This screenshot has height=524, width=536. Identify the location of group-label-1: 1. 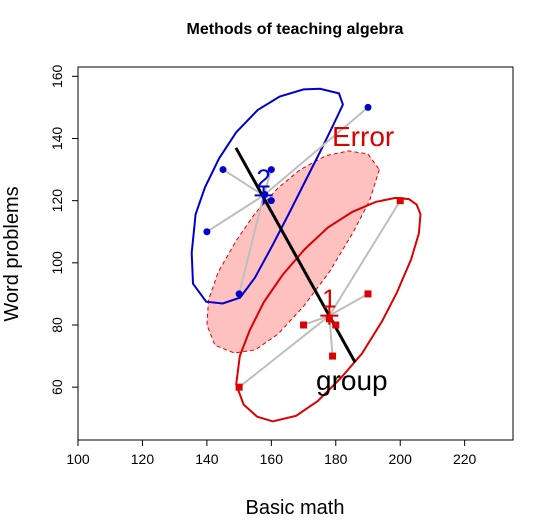
(329, 299).